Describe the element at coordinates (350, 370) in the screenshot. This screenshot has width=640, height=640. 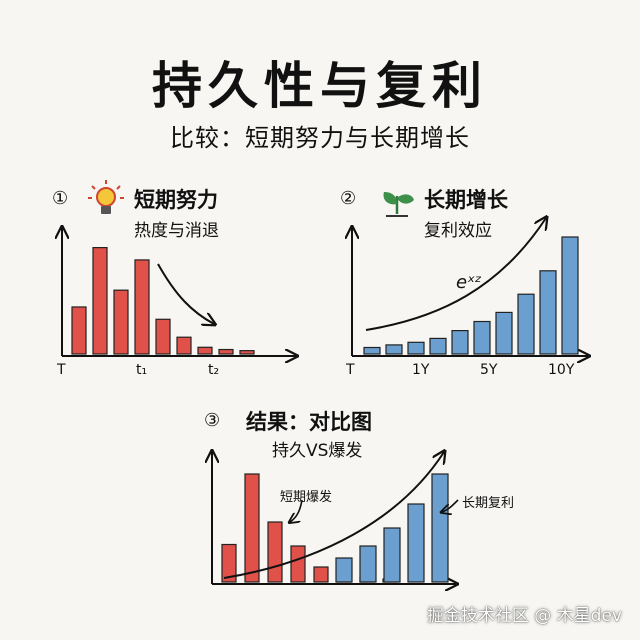
I see `panel-2-tick-0: T` at that location.